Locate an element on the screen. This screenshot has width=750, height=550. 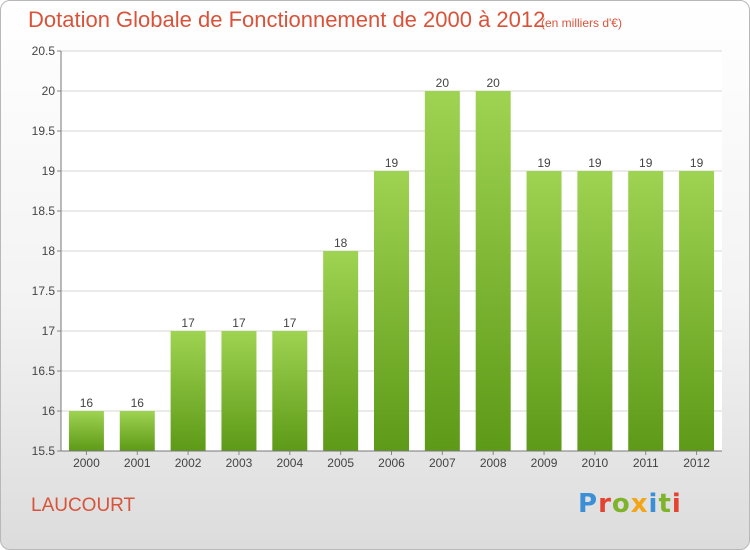
x-tick-label: 2007 is located at coordinates (442, 463).